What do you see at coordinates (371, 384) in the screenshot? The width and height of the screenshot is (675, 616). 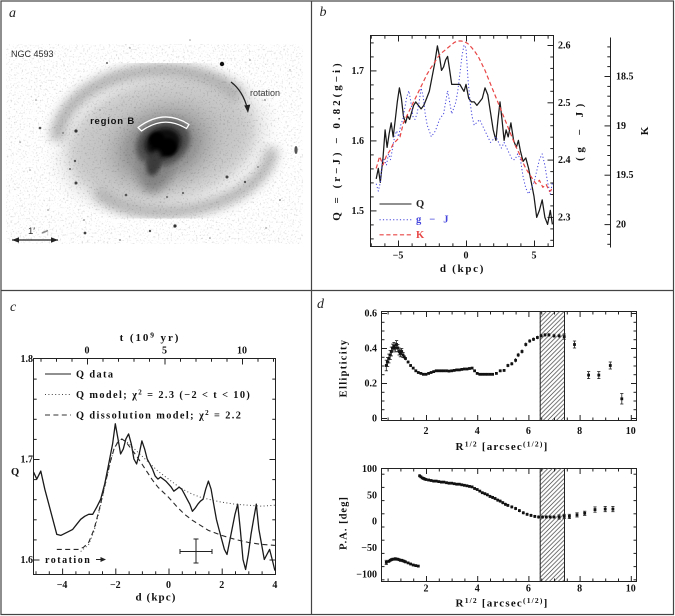 I see `svg-text: 0.2` at bounding box center [371, 384].